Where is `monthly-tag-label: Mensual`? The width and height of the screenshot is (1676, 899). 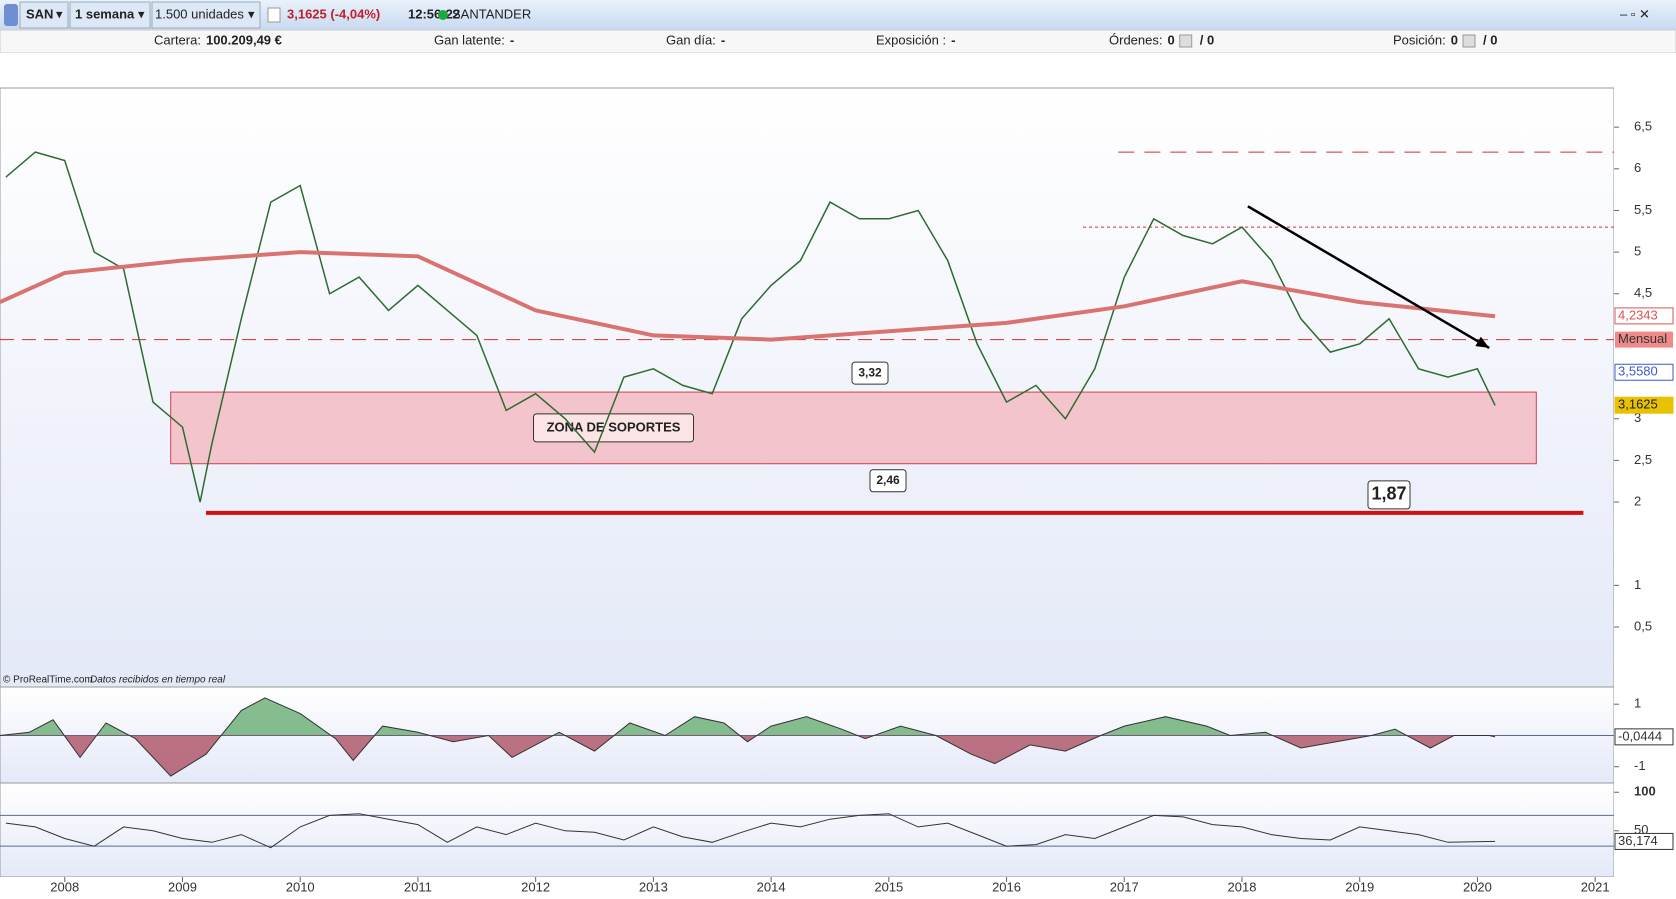
monthly-tag-label: Mensual is located at coordinates (1642, 338).